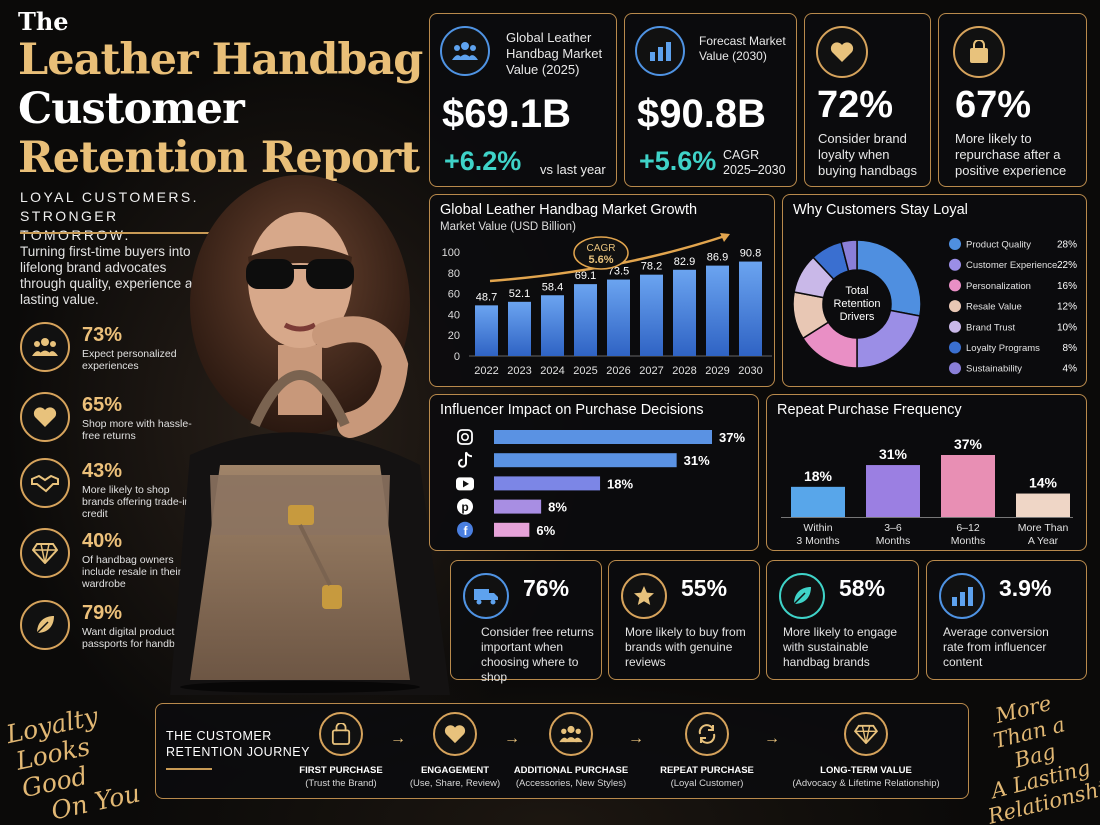 This screenshot has height=825, width=1100. Describe the element at coordinates (102, 613) in the screenshot. I see `stat-value: 79%` at that location.